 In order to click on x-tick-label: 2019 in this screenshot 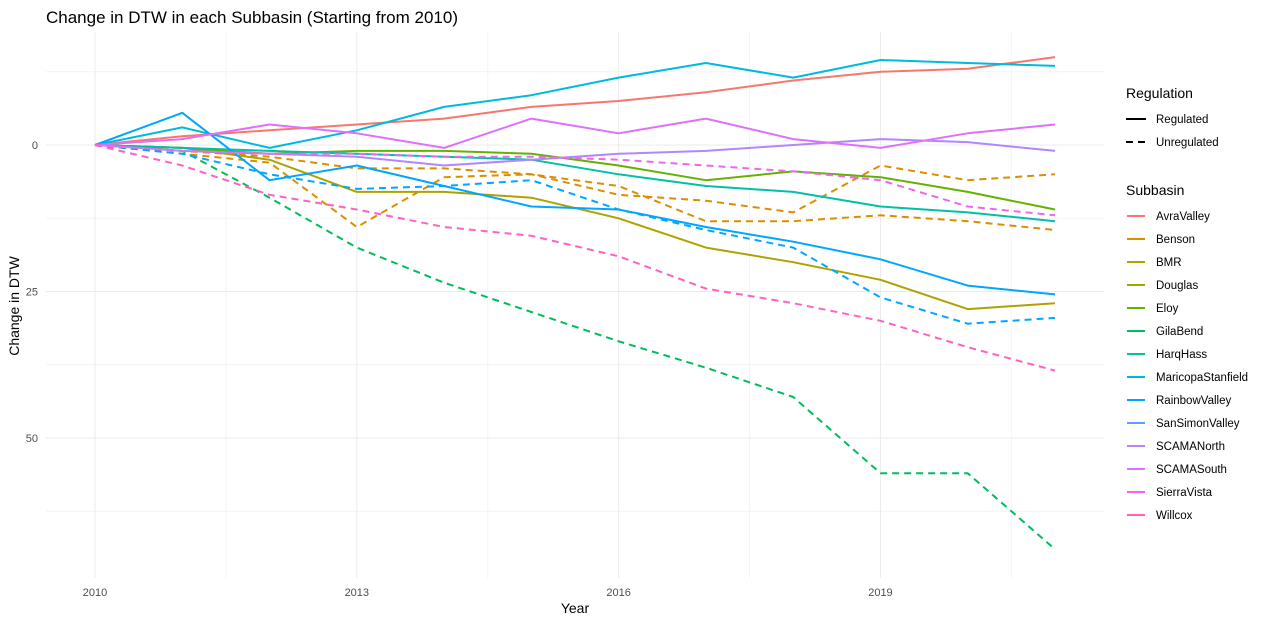, I will do `click(880, 593)`.